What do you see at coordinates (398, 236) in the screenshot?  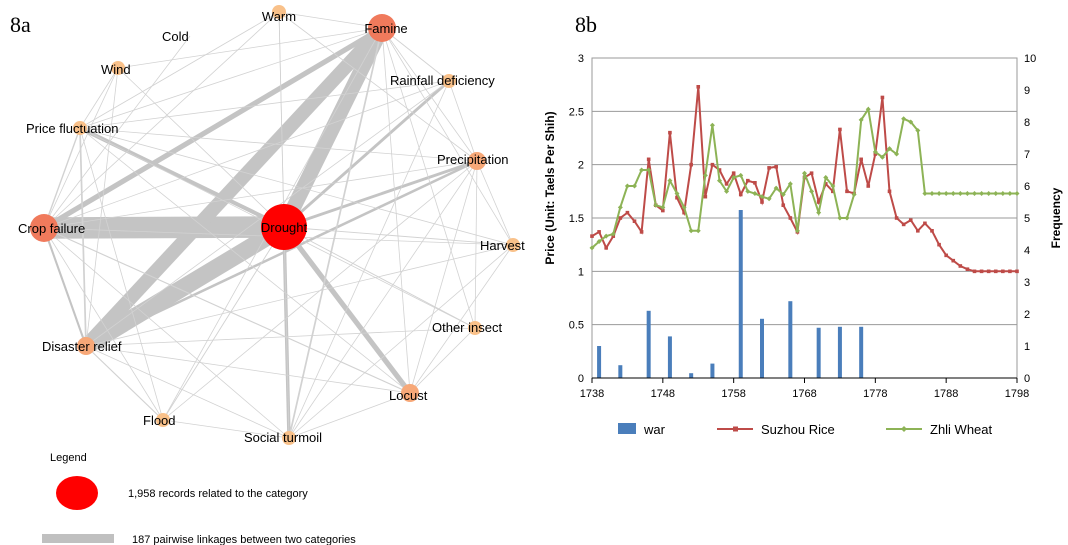 I see `edge-drought-harvest` at bounding box center [398, 236].